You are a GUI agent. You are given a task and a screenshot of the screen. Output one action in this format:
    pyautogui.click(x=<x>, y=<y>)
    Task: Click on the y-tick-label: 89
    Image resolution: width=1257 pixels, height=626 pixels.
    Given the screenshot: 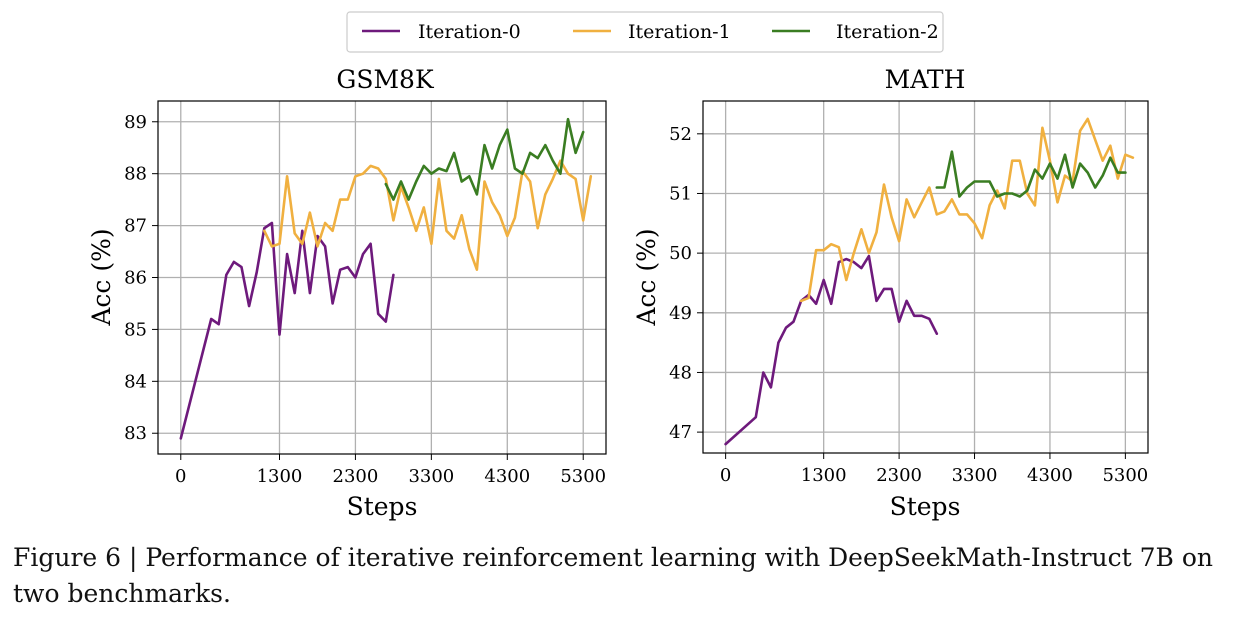 What is the action you would take?
    pyautogui.click(x=135, y=122)
    